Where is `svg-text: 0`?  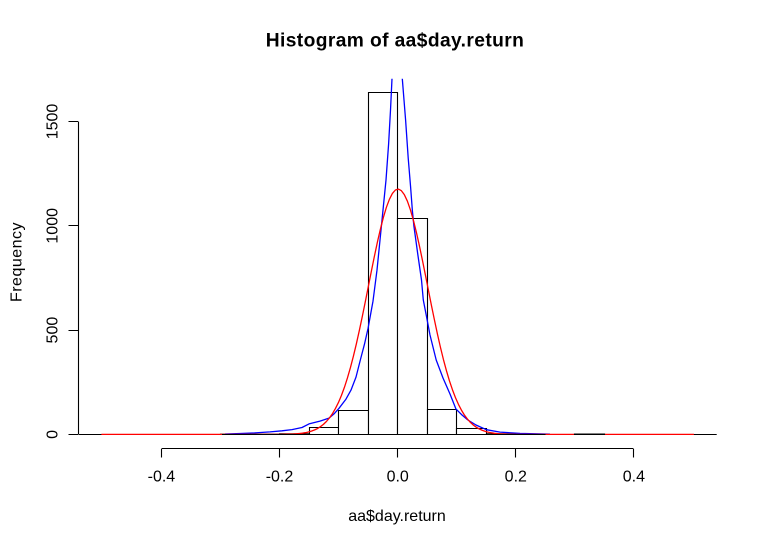
svg-text: 0 is located at coordinates (53, 434).